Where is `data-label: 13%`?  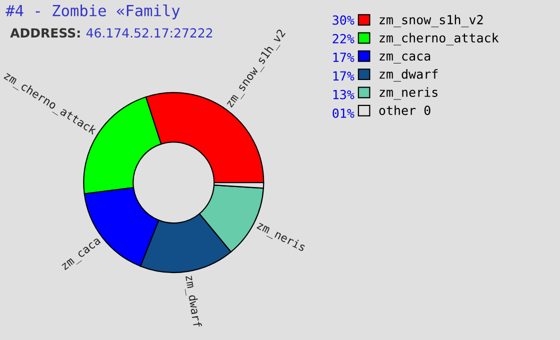
data-label: 13% is located at coordinates (343, 95).